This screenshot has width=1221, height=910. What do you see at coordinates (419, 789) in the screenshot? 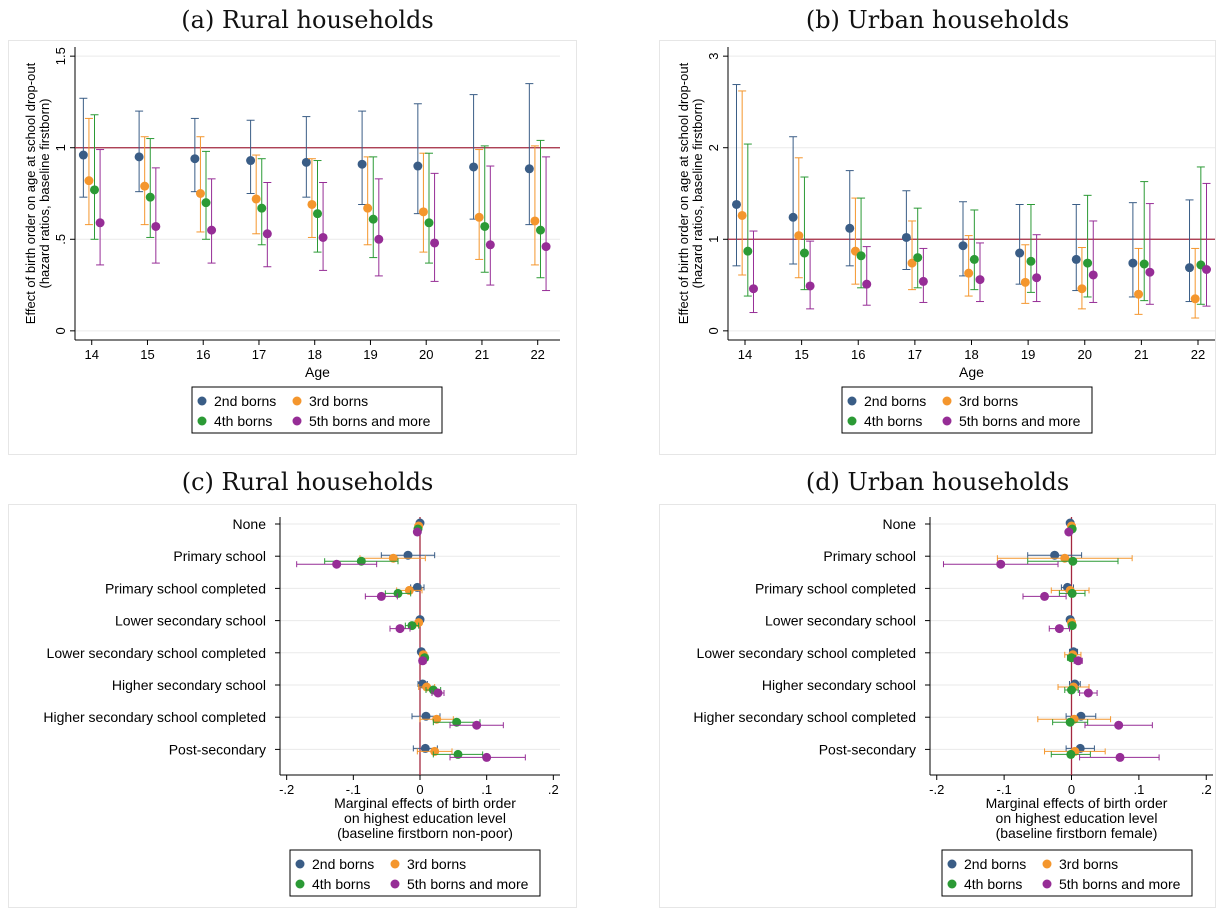
I see `x-tick-label: 0` at bounding box center [419, 789].